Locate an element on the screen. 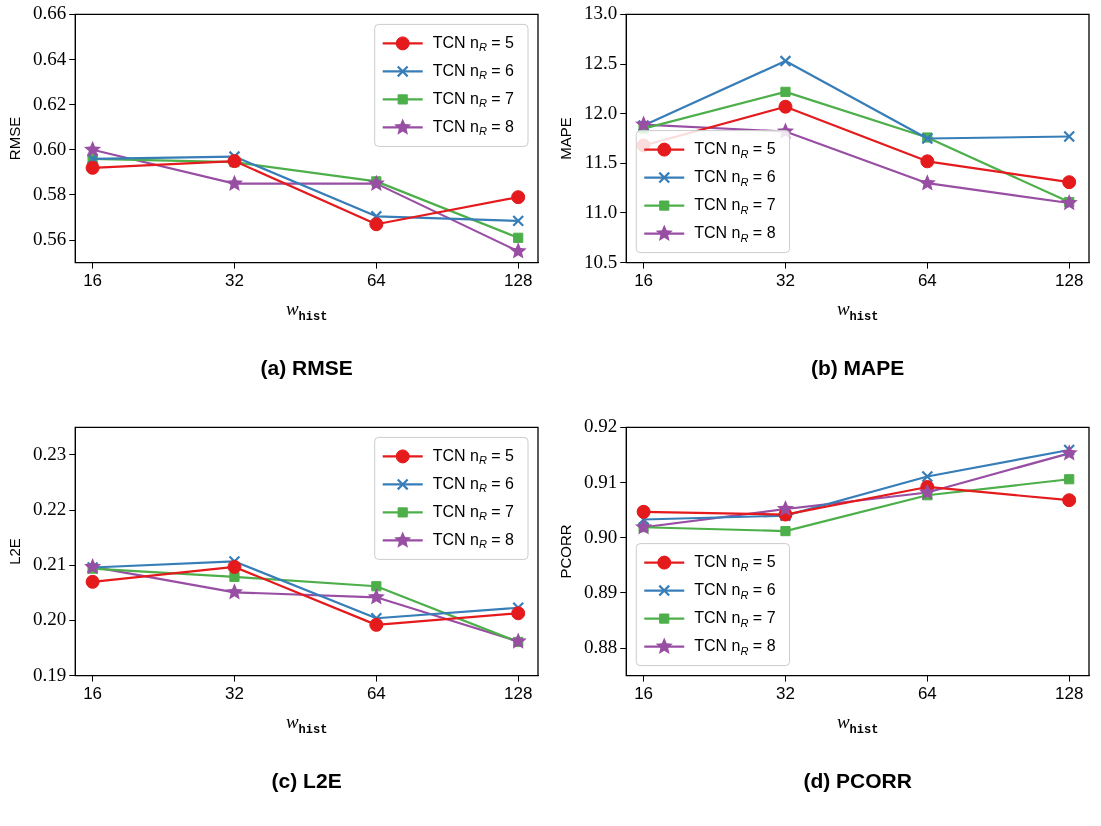 This screenshot has width=1101, height=826. y-tick-label: 0.20 is located at coordinates (50, 619).